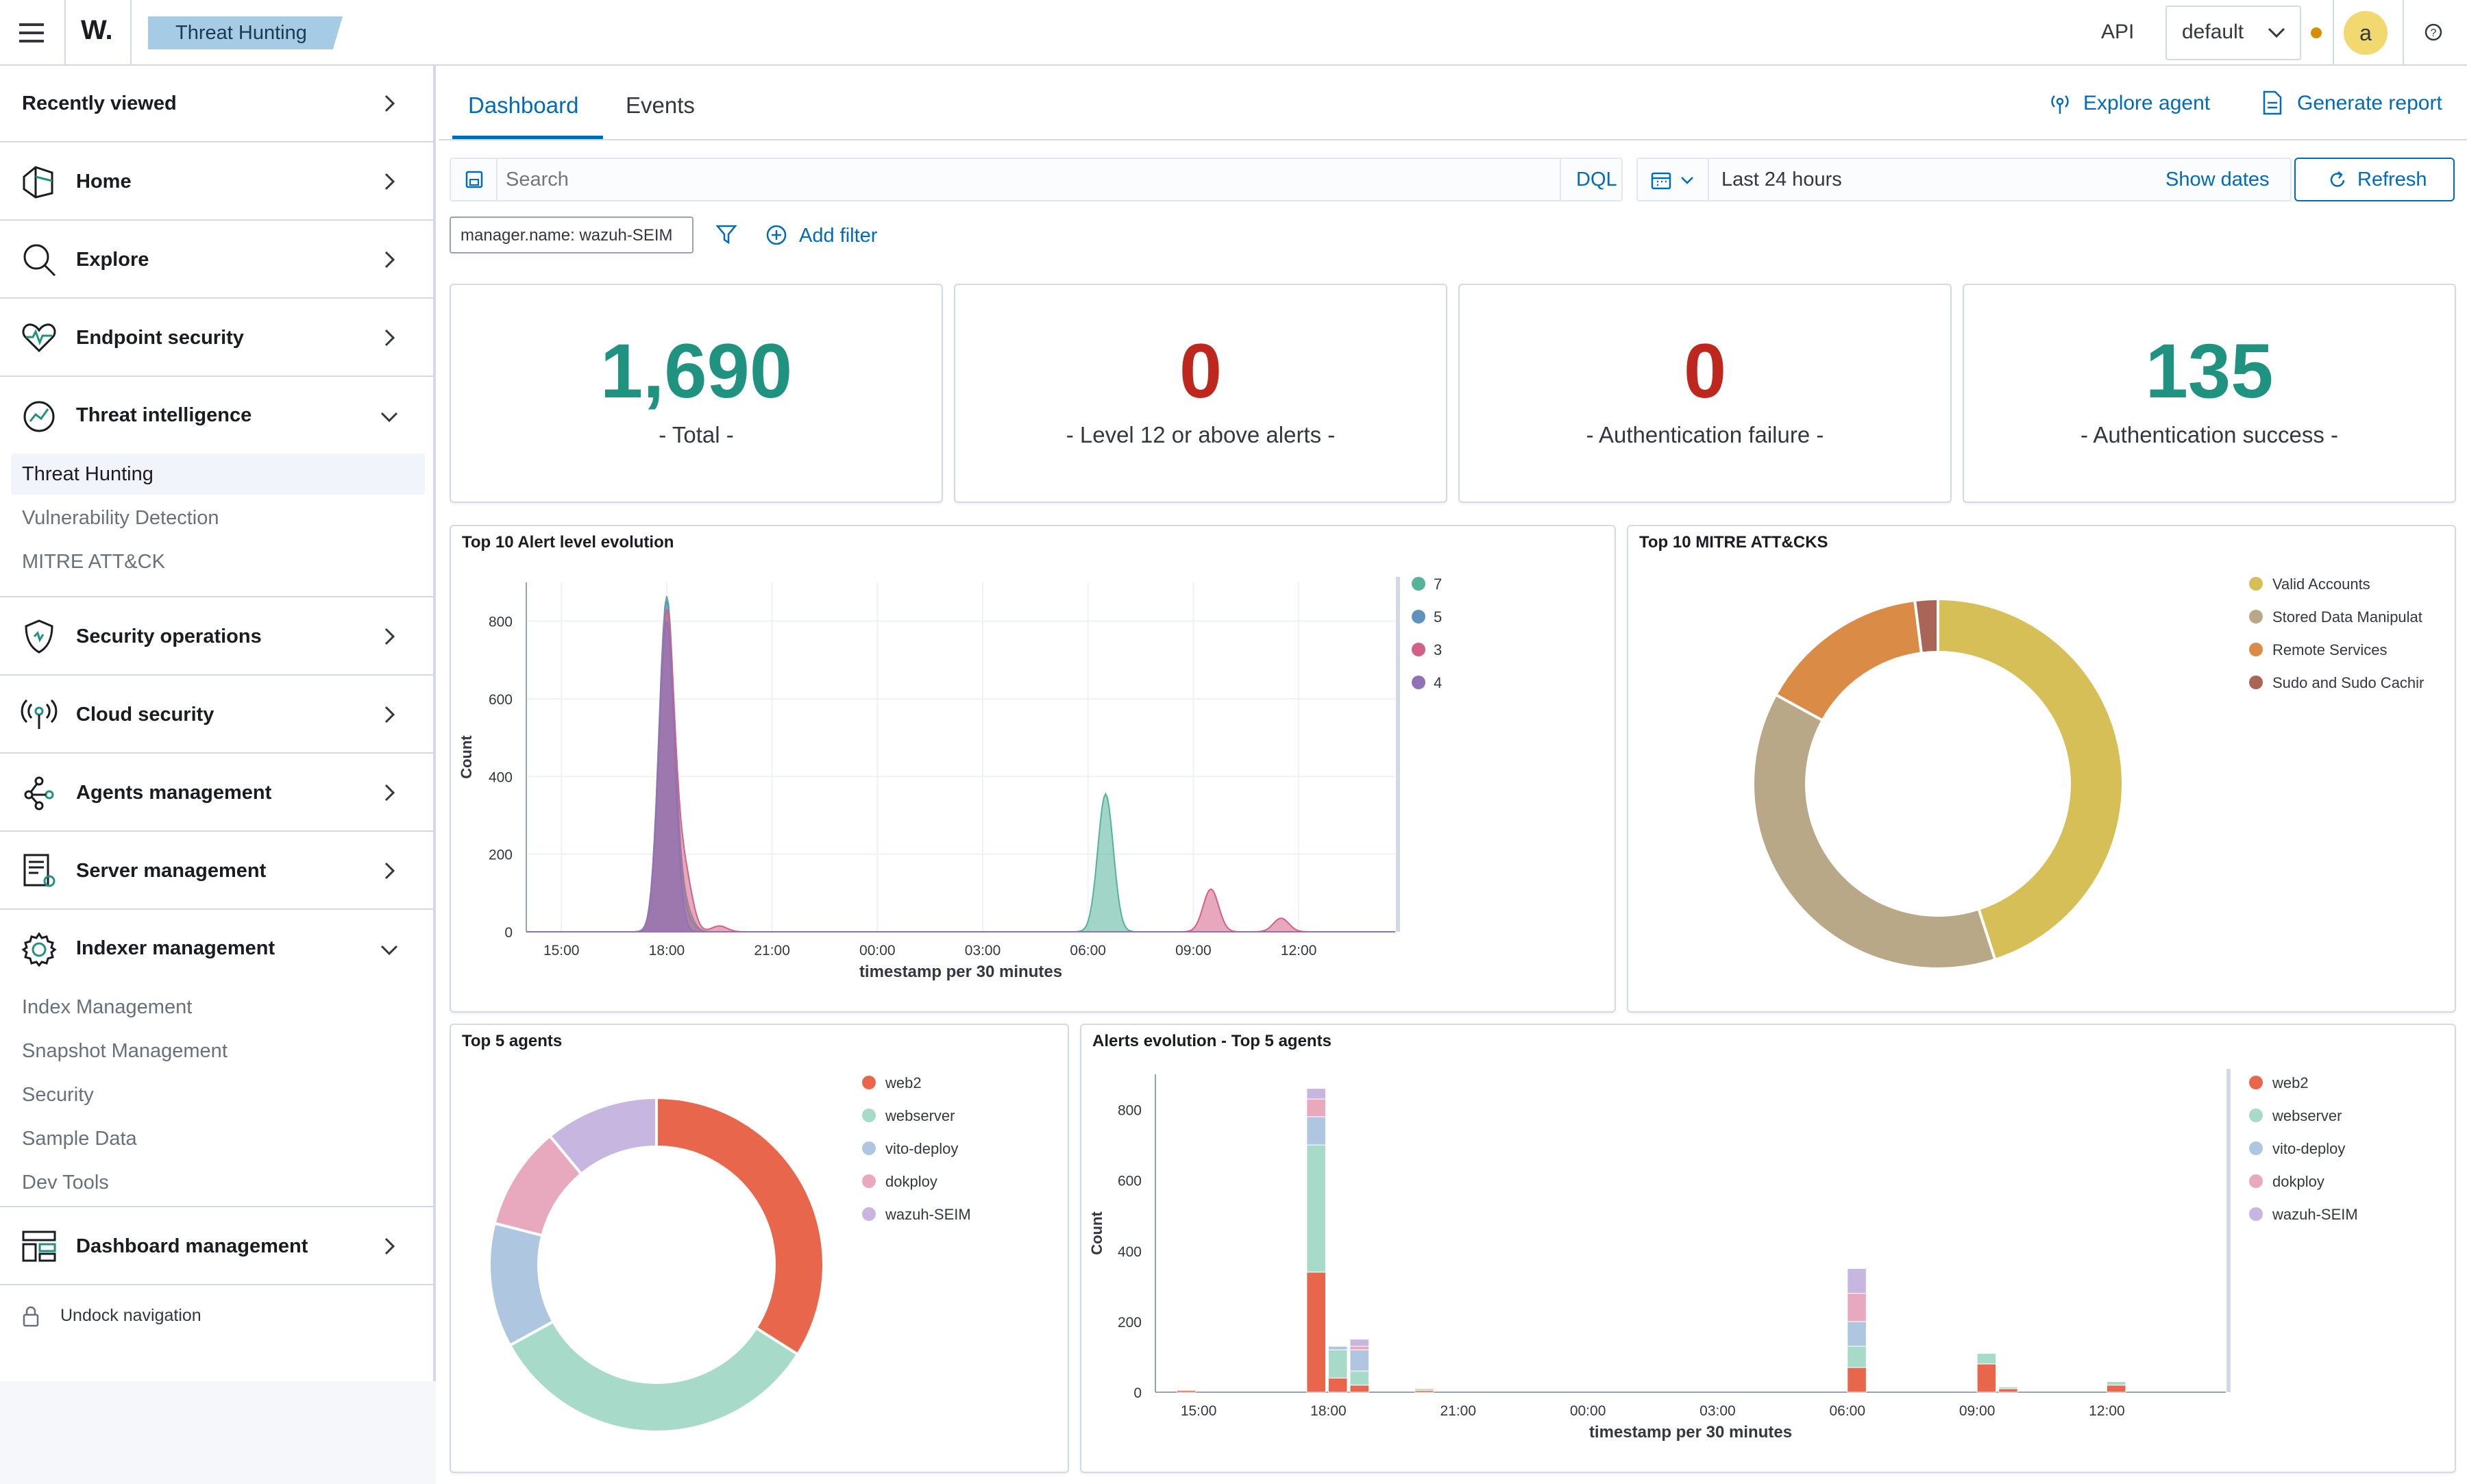 This screenshot has height=1484, width=2467. What do you see at coordinates (1130, 1111) in the screenshot?
I see `y-tick-label: 800` at bounding box center [1130, 1111].